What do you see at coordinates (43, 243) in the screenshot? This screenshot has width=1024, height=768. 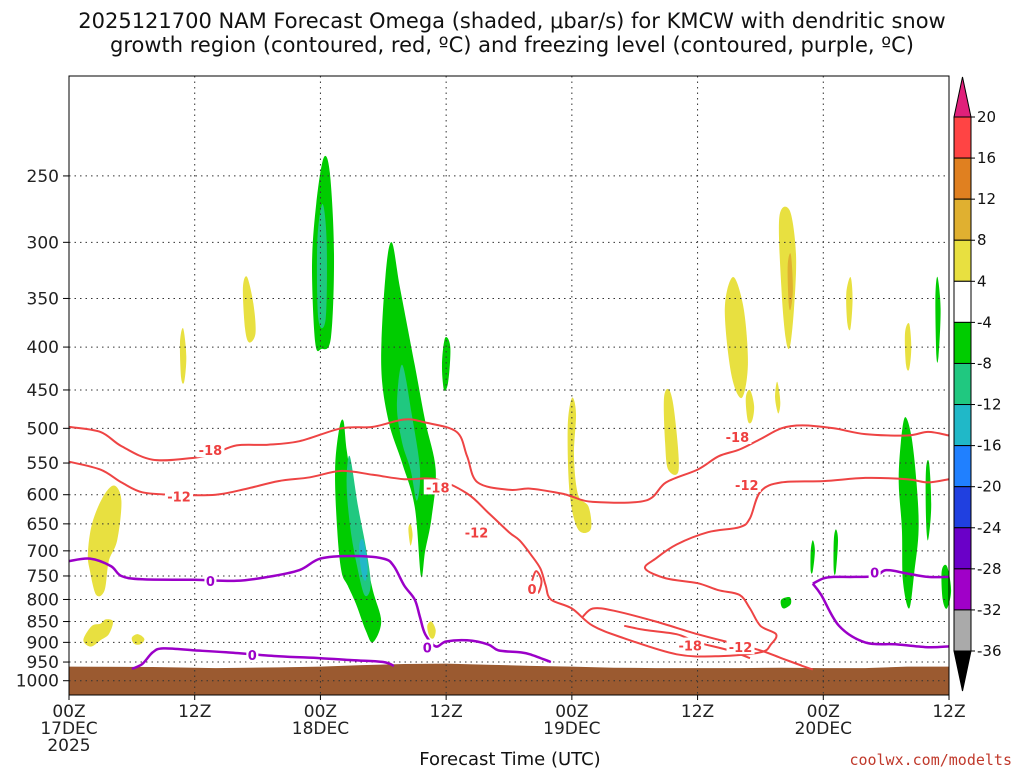 I see `y-tick-label: 300` at bounding box center [43, 243].